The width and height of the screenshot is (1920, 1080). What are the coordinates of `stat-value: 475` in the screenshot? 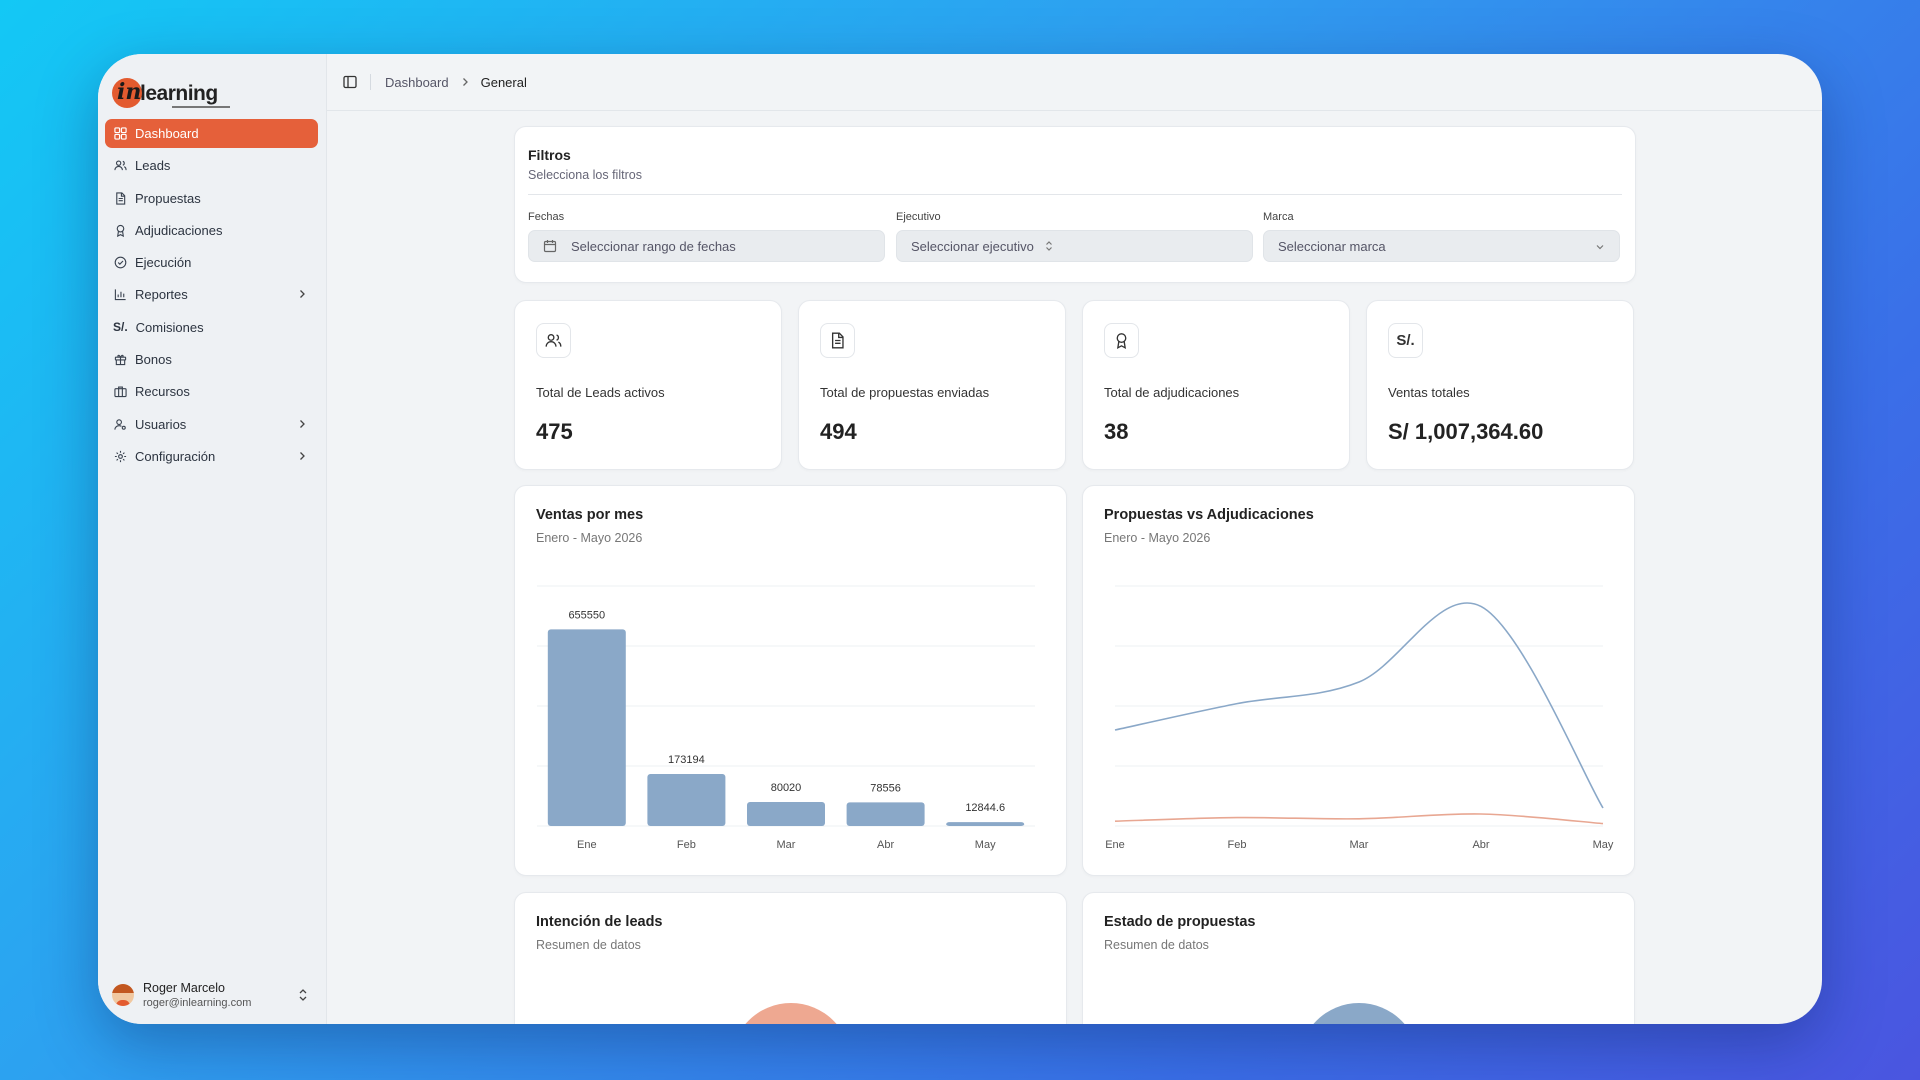 It's located at (554, 431).